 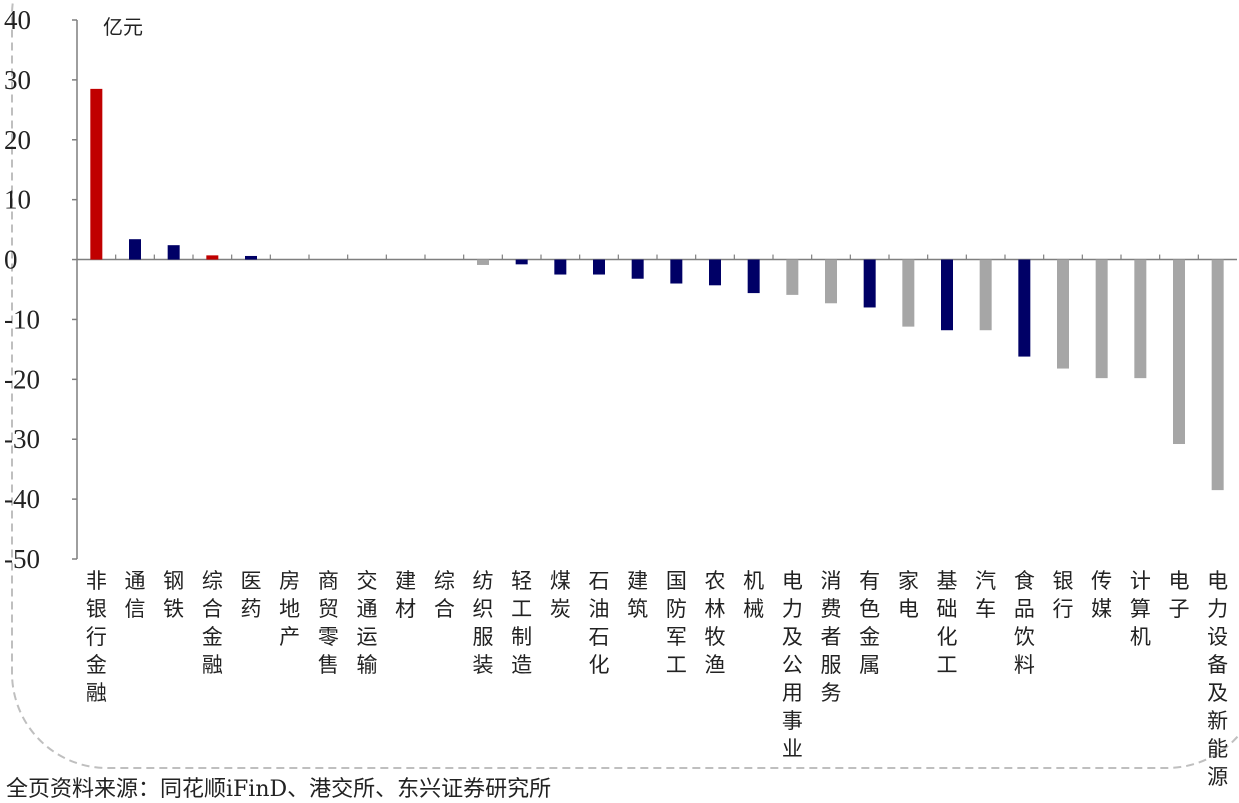 I want to click on y-tick-label: 10, so click(x=17, y=200).